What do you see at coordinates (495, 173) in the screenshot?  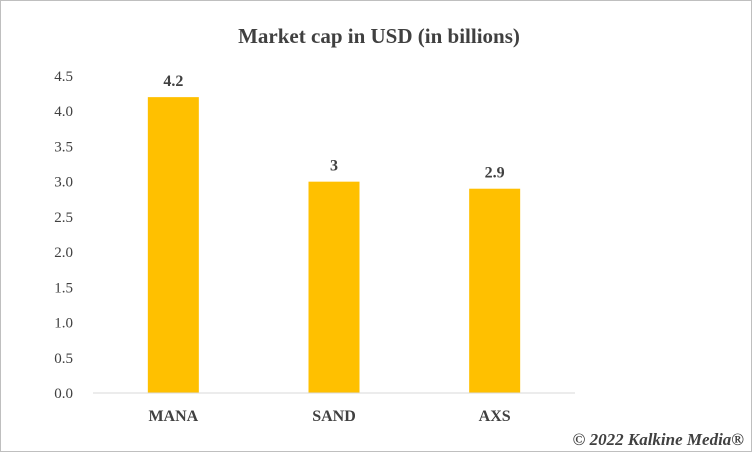 I see `data-label: 2.9` at bounding box center [495, 173].